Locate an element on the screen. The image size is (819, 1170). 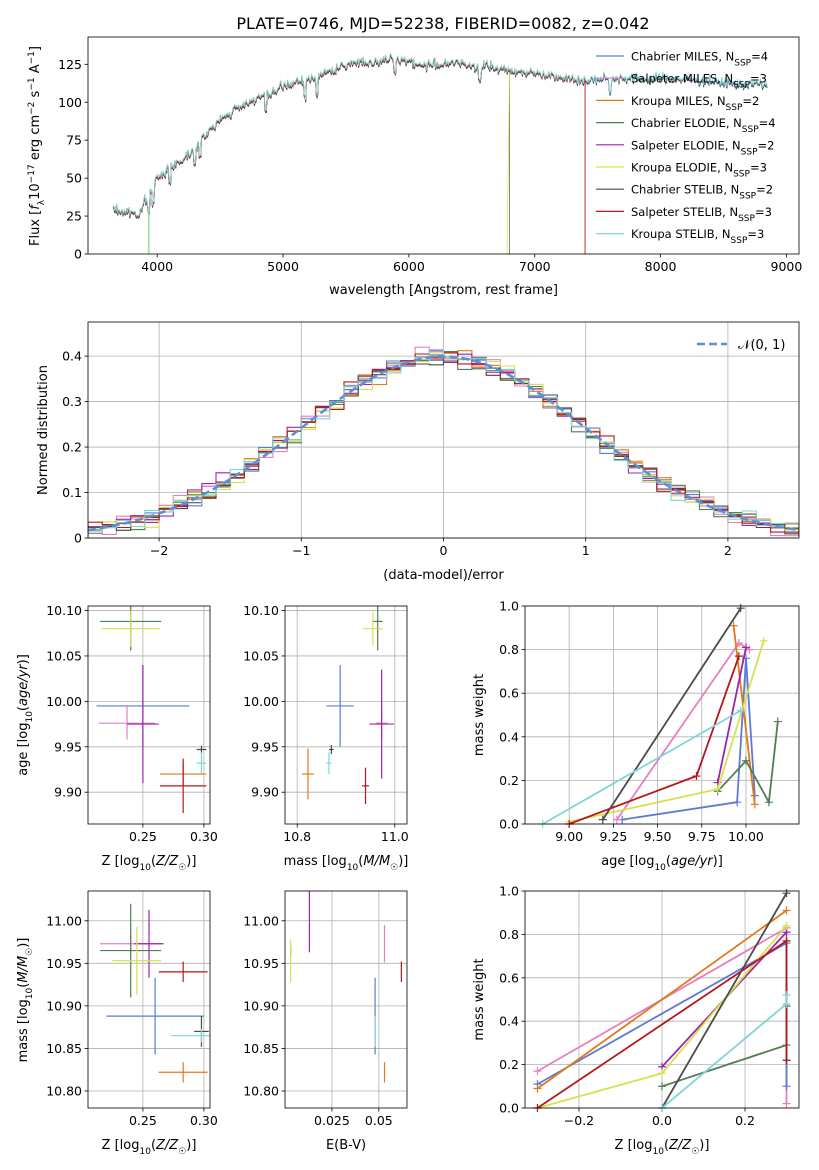
x-tick-label: 10.8 is located at coordinates (297, 836).